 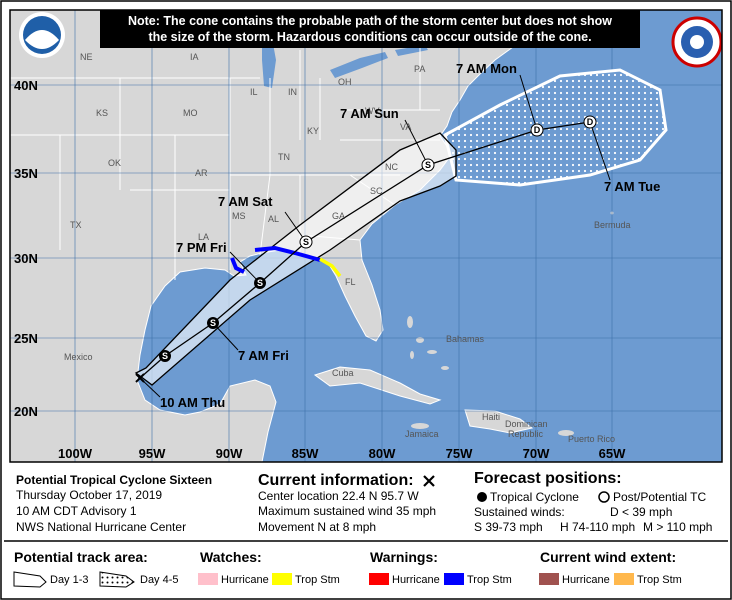 What do you see at coordinates (420, 426) in the screenshot?
I see `jamaica` at bounding box center [420, 426].